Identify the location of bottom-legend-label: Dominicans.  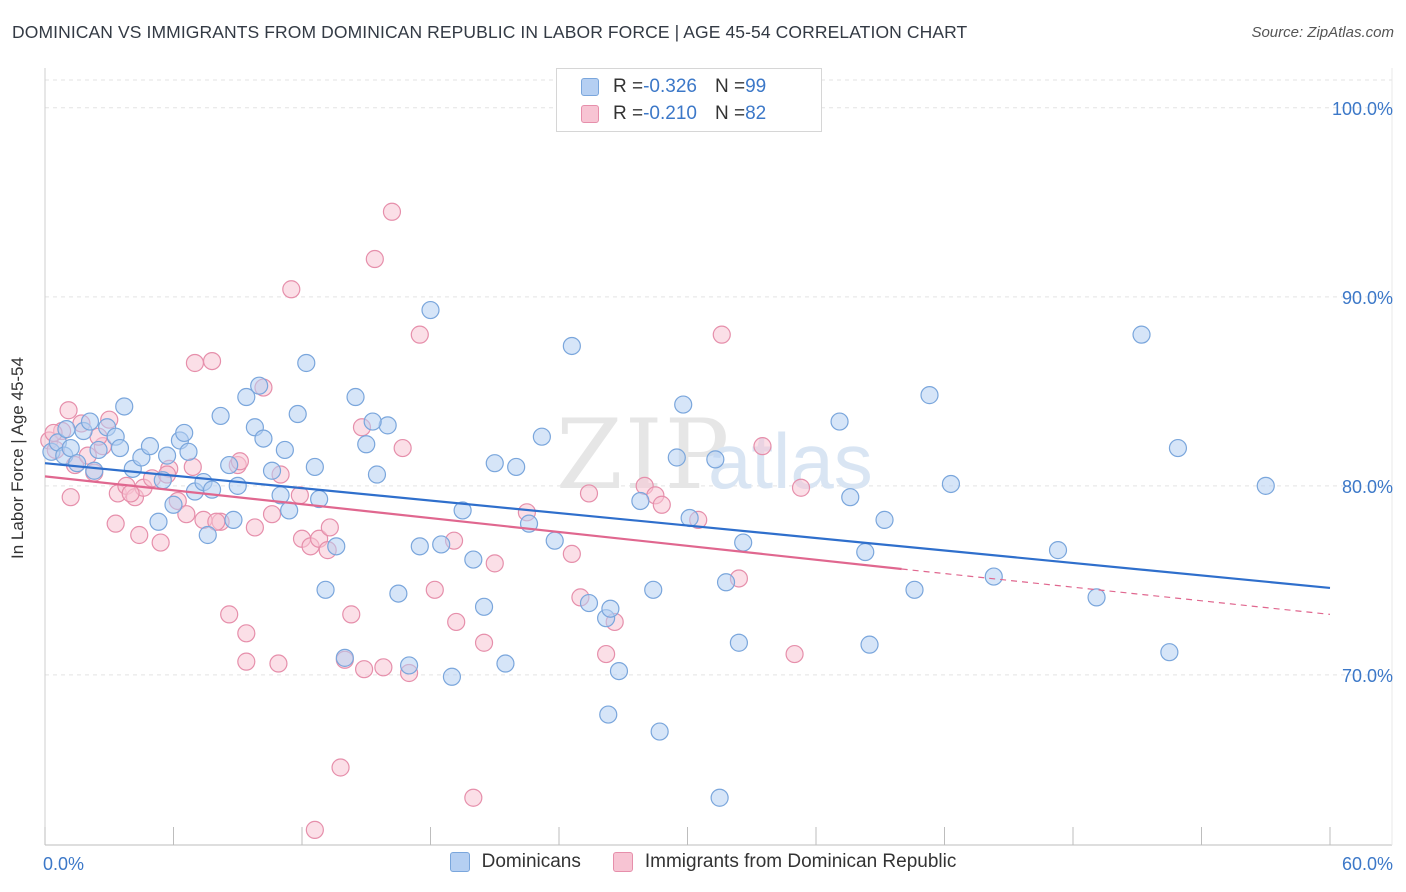
(531, 861).